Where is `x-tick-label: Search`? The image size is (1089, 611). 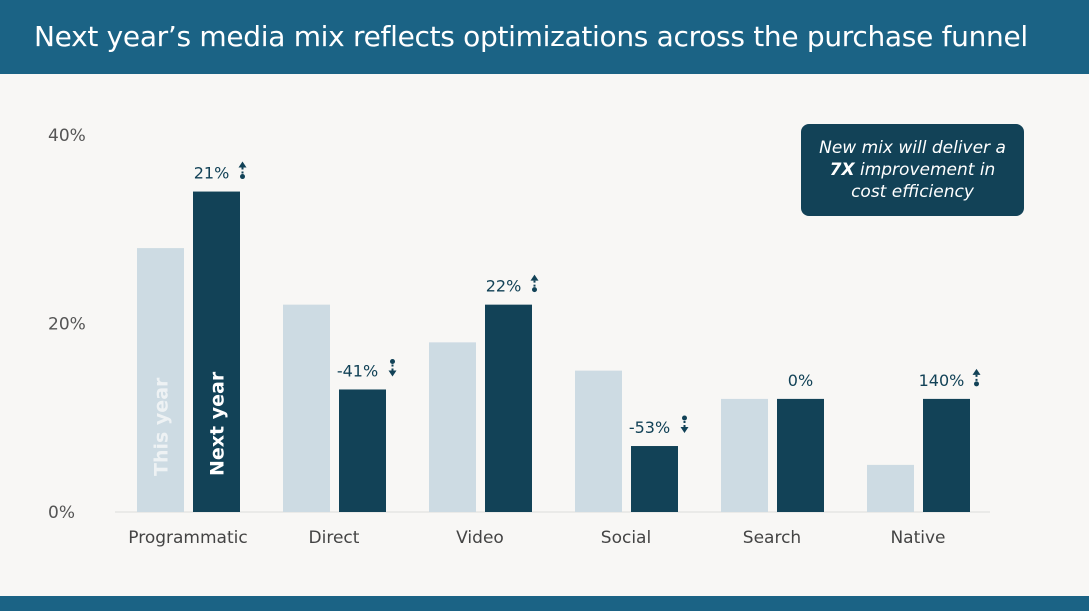 x-tick-label: Search is located at coordinates (772, 538).